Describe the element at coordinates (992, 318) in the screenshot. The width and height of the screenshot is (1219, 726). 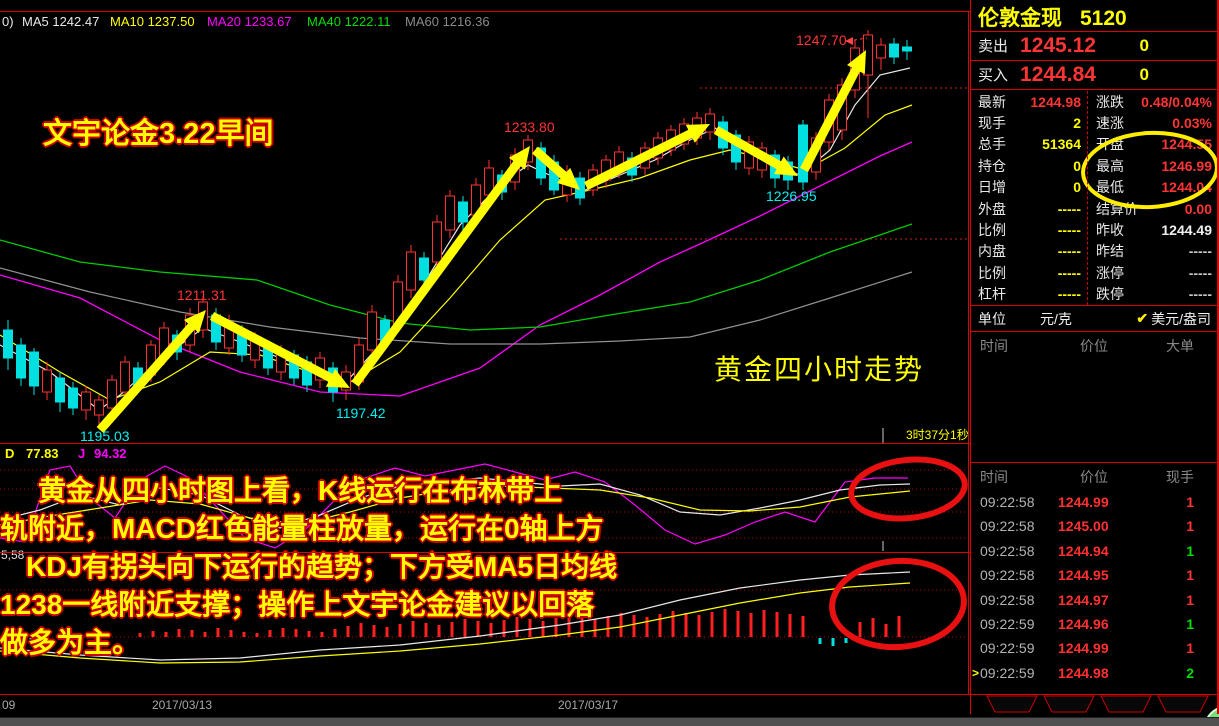
I see `unit-label: 单位` at that location.